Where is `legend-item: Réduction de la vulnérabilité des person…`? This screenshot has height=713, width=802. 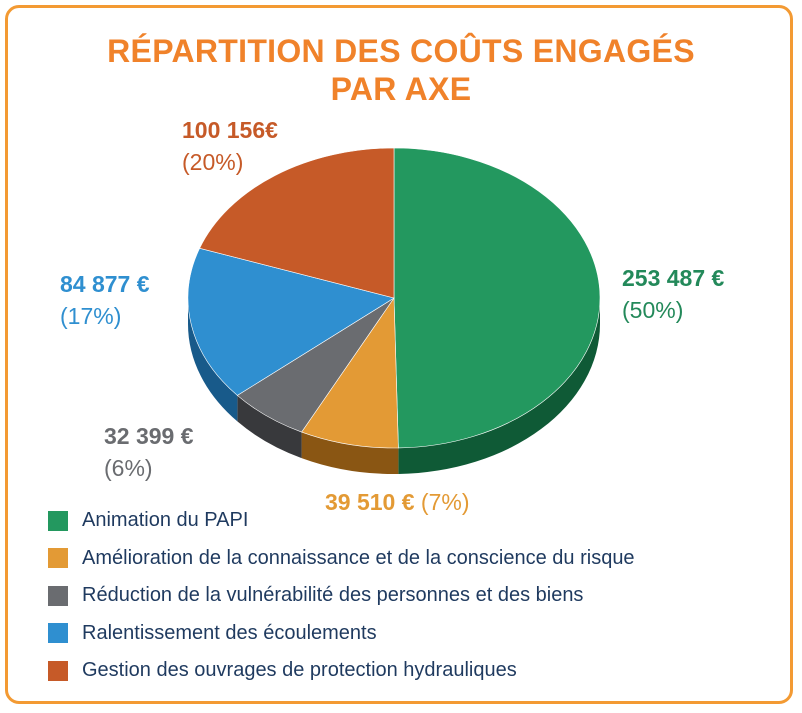 legend-item: Réduction de la vulnérabilité des person… is located at coordinates (341, 596).